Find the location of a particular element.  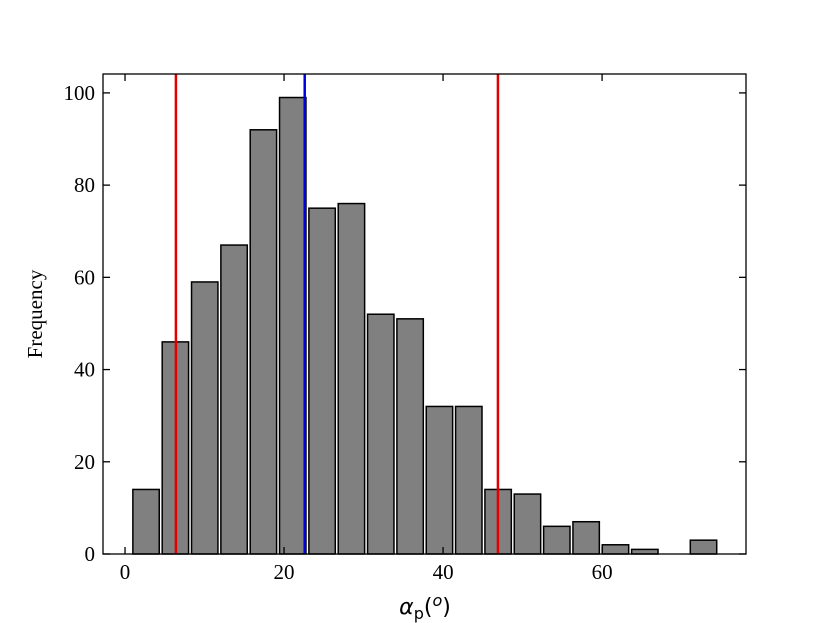

y-tick-label: 20 is located at coordinates (84, 462).